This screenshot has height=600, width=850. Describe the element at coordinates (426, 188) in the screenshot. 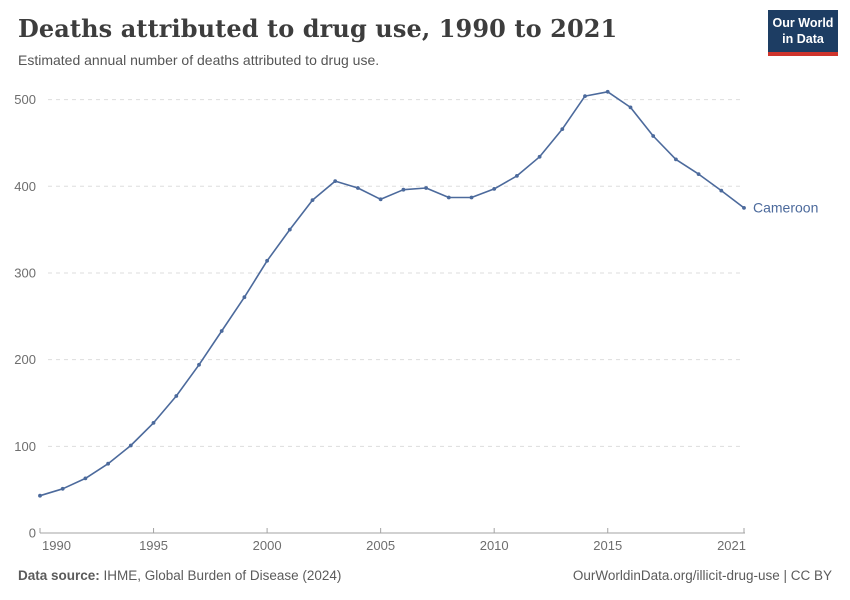

I see `data-point-2007` at that location.